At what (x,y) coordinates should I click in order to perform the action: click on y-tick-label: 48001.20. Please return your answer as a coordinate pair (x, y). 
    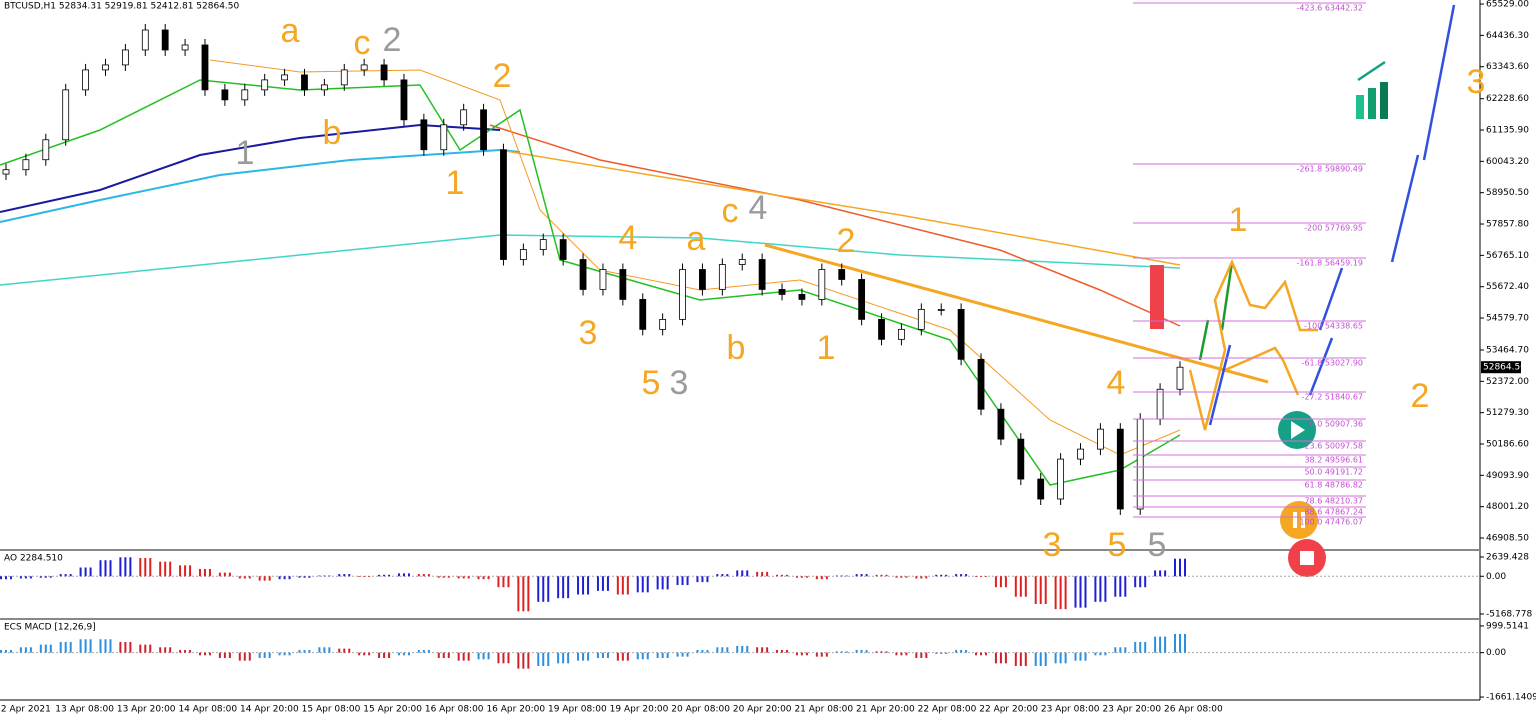
    Looking at the image, I should click on (1507, 507).